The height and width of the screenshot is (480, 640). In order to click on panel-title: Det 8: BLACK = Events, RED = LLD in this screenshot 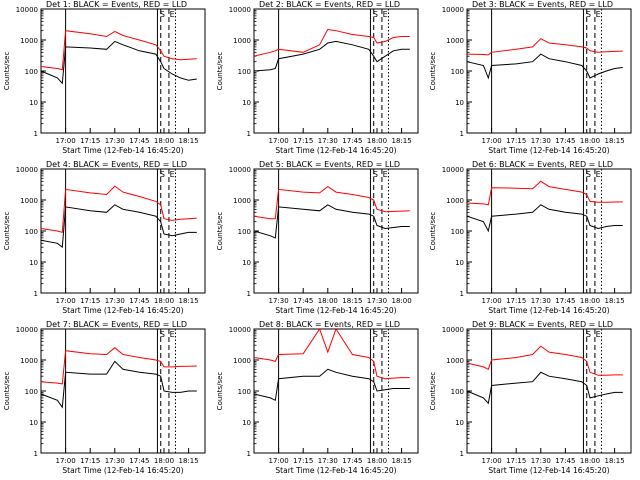, I will do `click(329, 324)`.